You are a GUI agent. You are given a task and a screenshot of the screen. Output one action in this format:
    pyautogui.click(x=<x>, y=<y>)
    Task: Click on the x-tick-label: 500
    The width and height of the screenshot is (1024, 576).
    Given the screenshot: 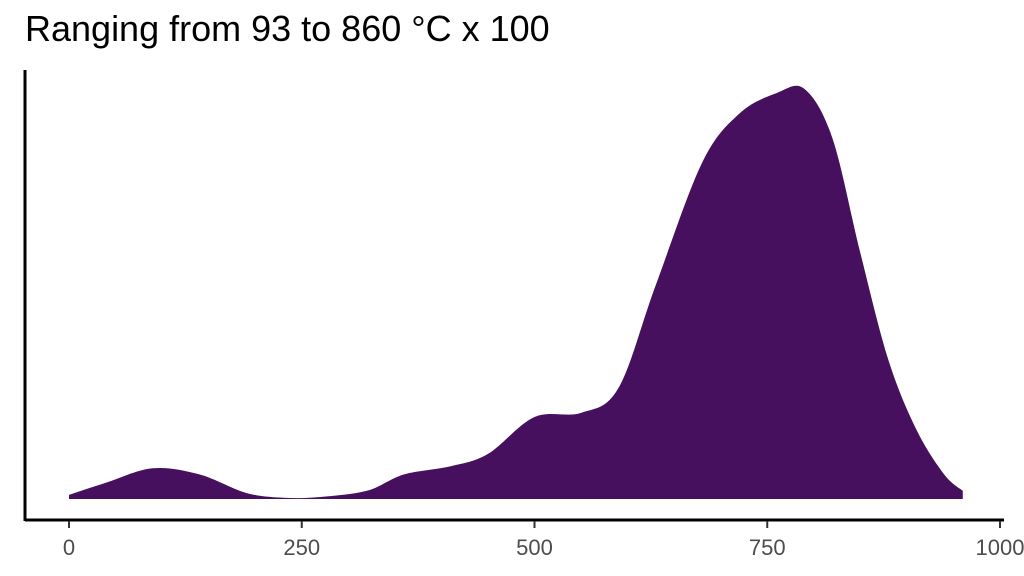 What is the action you would take?
    pyautogui.click(x=534, y=547)
    